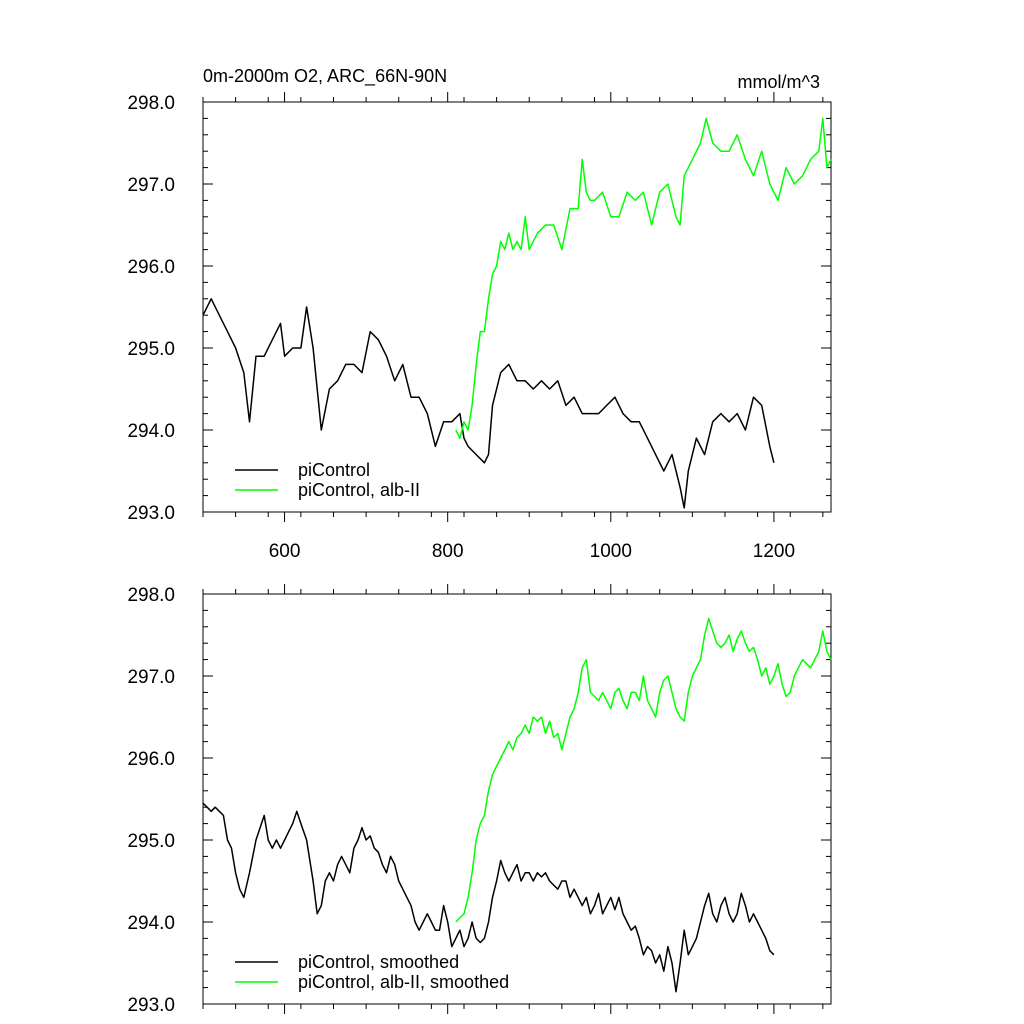 The width and height of the screenshot is (1024, 1024). Describe the element at coordinates (334, 470) in the screenshot. I see `legend-label: piControl` at that location.